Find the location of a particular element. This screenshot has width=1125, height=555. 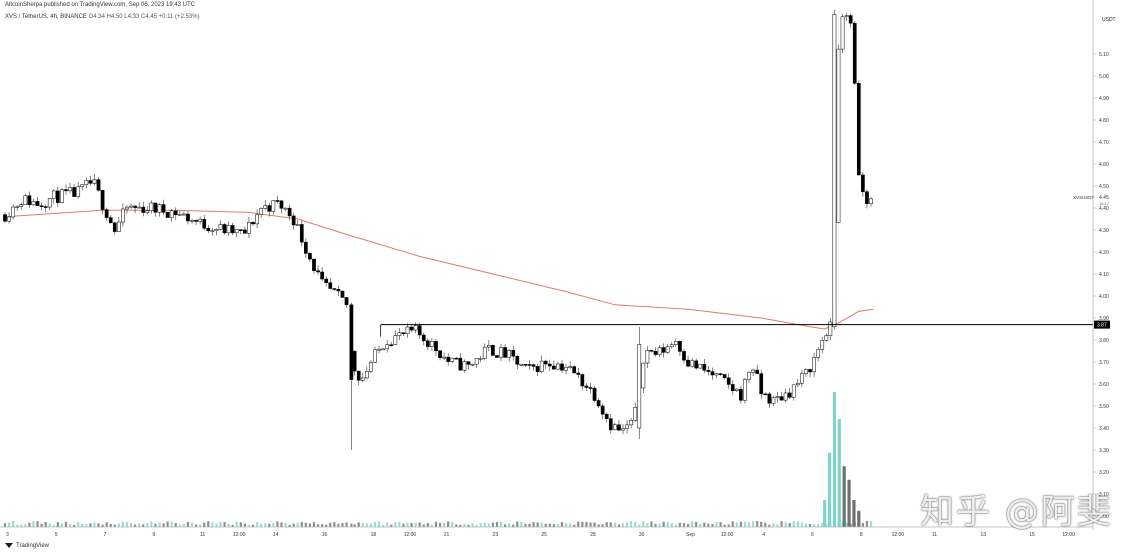

price-tick-label: 3.70 is located at coordinates (1104, 363).